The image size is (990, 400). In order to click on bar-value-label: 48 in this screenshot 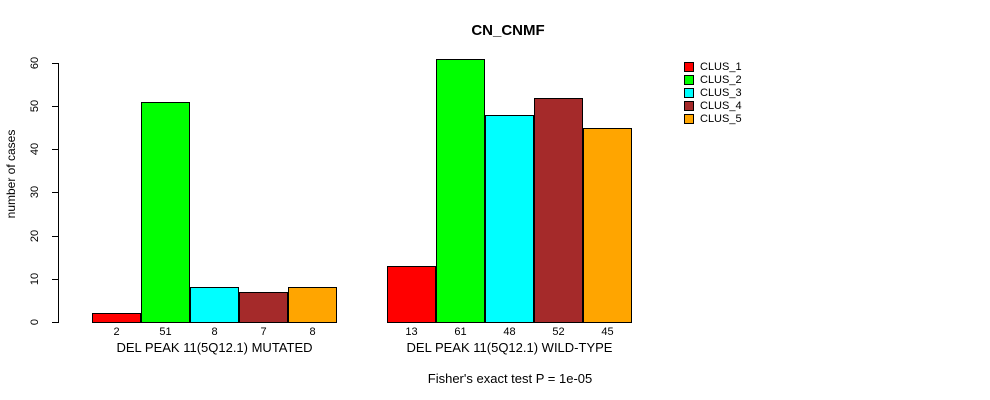, I will do `click(509, 332)`.